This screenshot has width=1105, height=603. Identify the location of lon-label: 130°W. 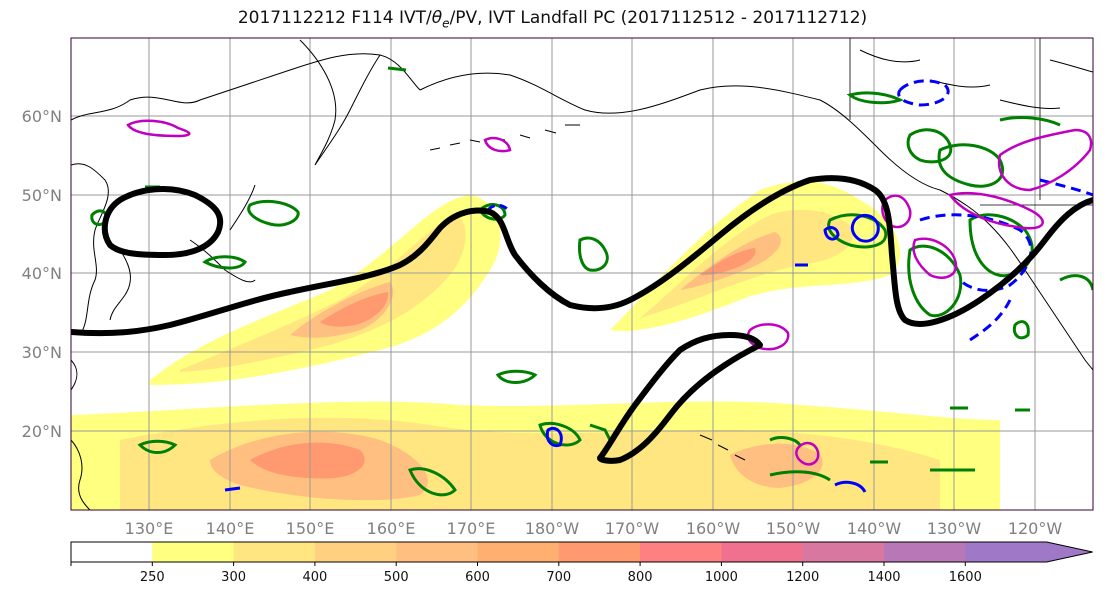
(954, 528).